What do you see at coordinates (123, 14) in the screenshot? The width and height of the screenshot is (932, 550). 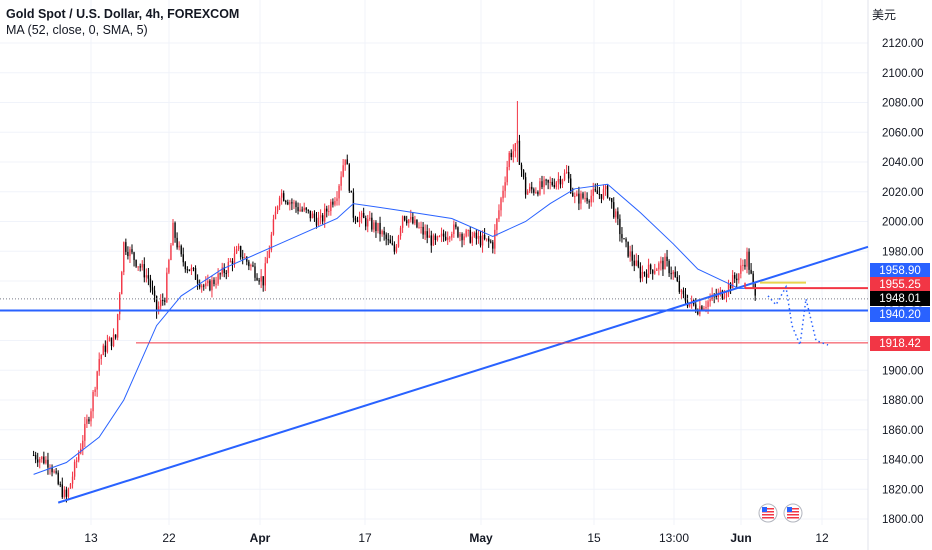 I see `symbol-title: Gold Spot / U.S. Dollar, 4h, FOREXCOM` at bounding box center [123, 14].